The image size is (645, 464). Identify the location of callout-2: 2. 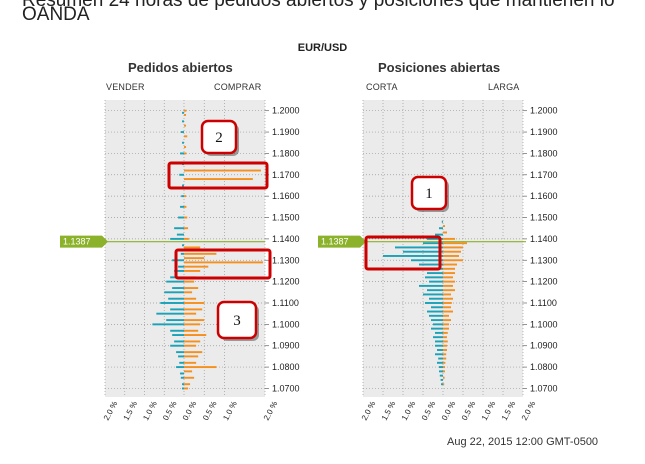
(219, 137).